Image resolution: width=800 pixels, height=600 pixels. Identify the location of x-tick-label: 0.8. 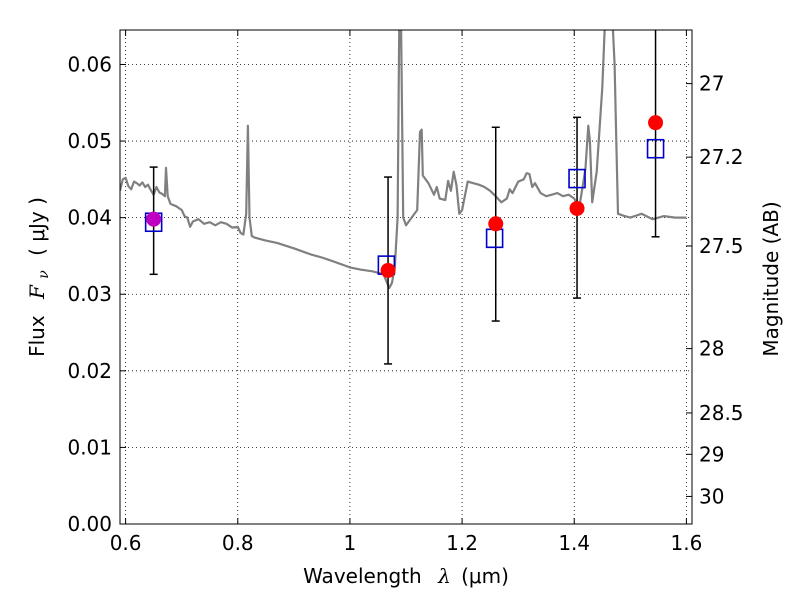
(238, 543).